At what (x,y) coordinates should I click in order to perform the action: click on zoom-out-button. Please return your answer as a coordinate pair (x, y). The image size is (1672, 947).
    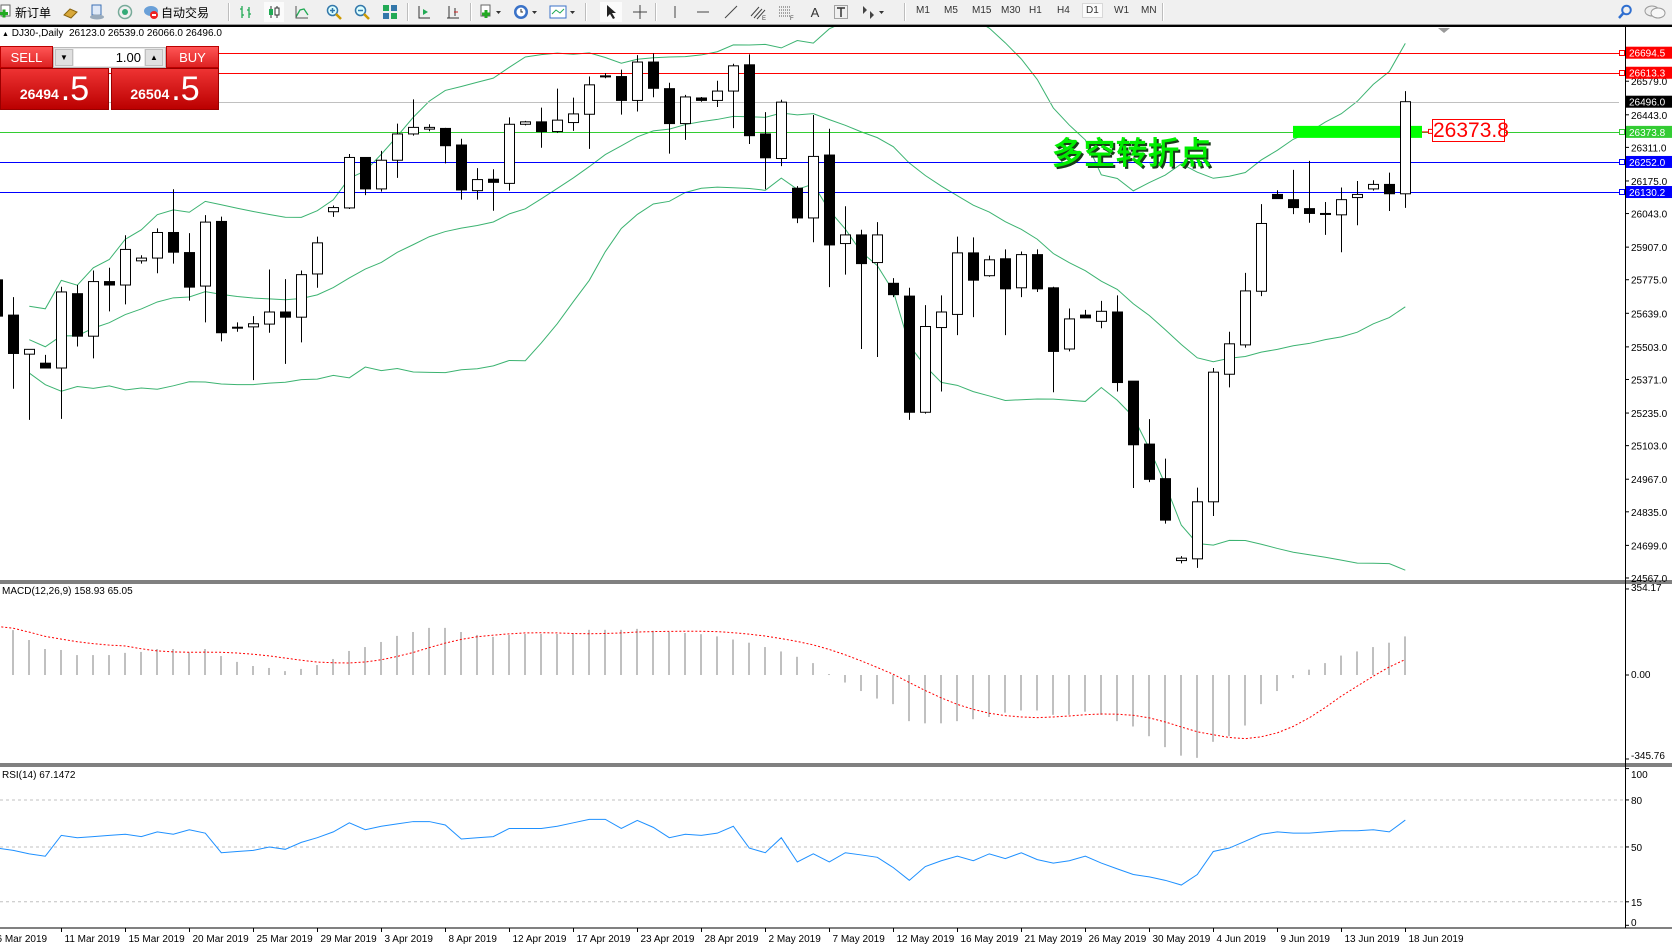
    Looking at the image, I should click on (362, 12).